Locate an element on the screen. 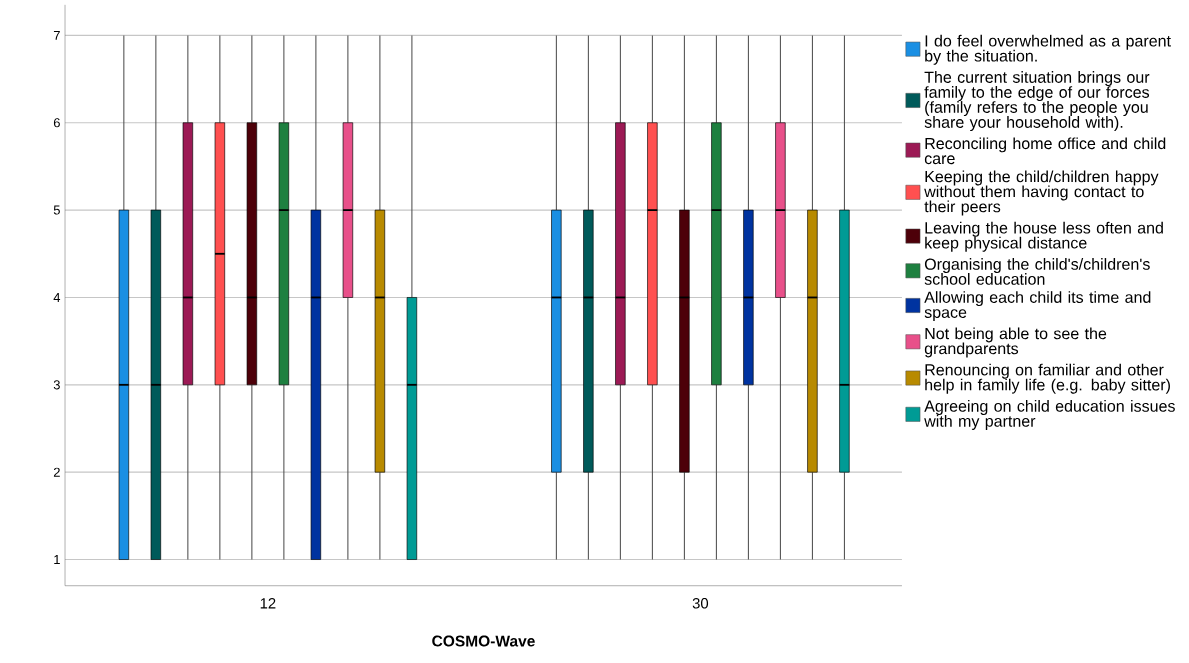  x-axis-title: COSMO-Wave is located at coordinates (483, 641).